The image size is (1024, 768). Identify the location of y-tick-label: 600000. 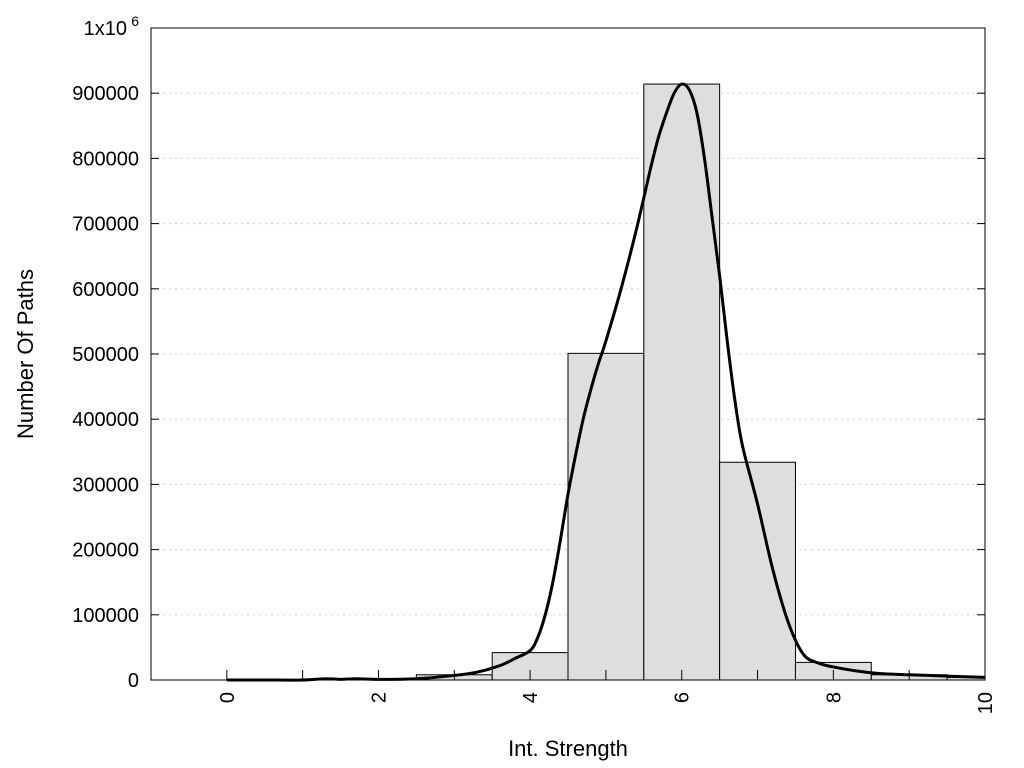
(105, 290).